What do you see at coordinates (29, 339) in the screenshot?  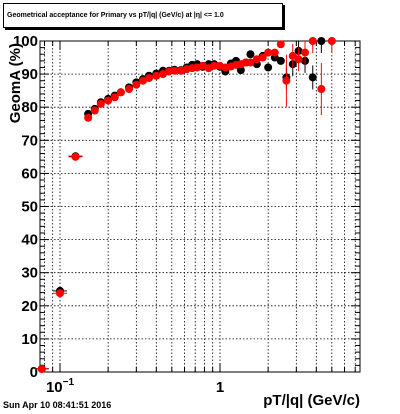 I see `y-tick-label: 10` at bounding box center [29, 339].